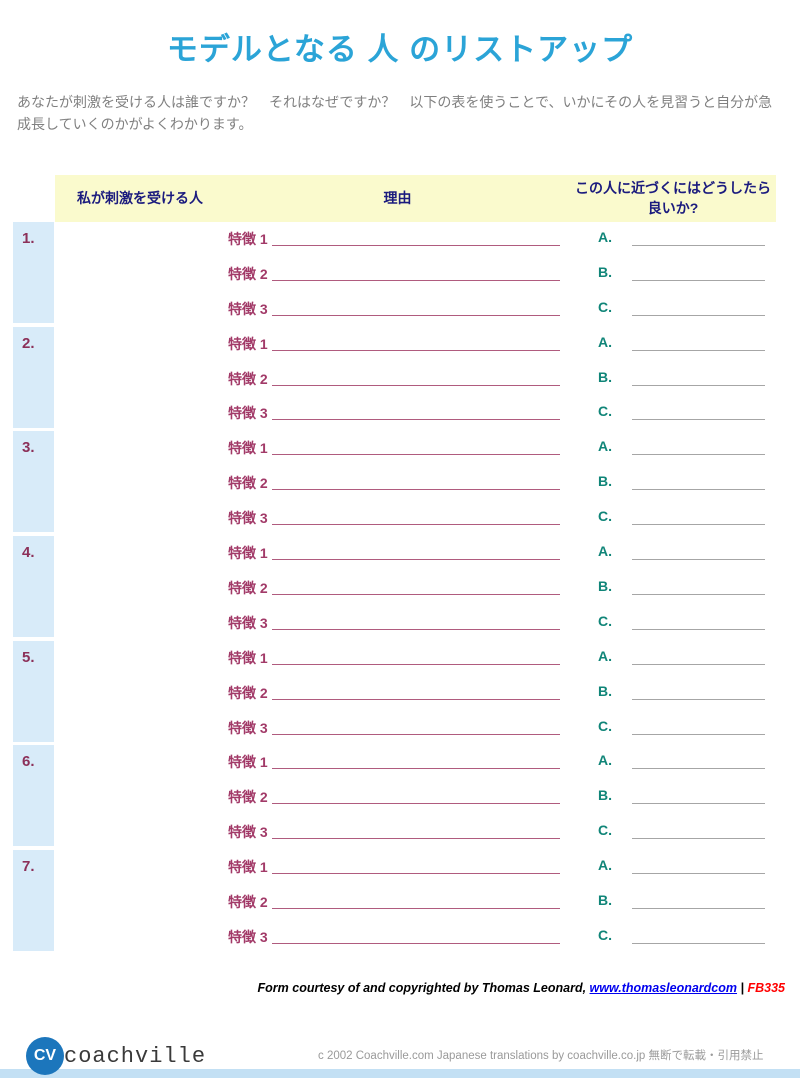  Describe the element at coordinates (33, 272) in the screenshot. I see `row-number-cell: 1.` at that location.